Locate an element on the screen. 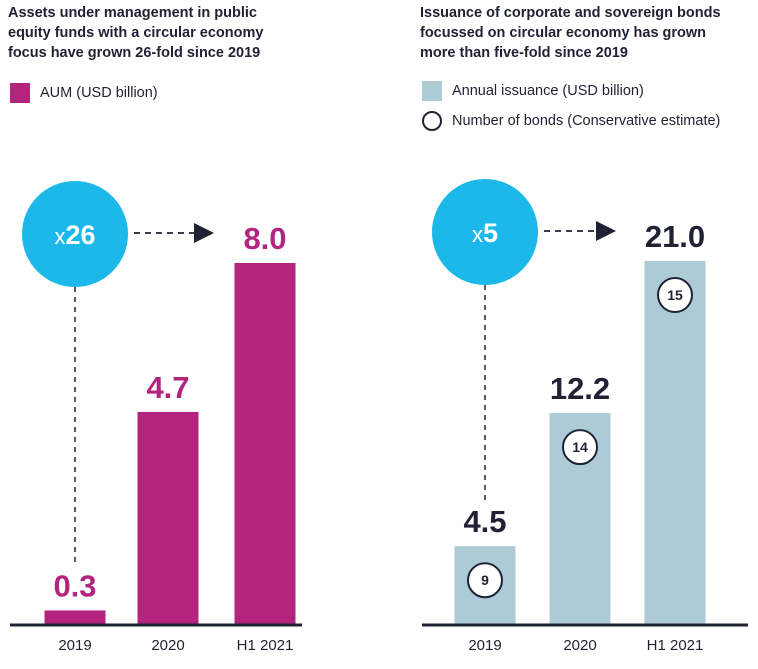 This screenshot has width=758, height=669. right-bar-value-label: 4.5 is located at coordinates (484, 521).